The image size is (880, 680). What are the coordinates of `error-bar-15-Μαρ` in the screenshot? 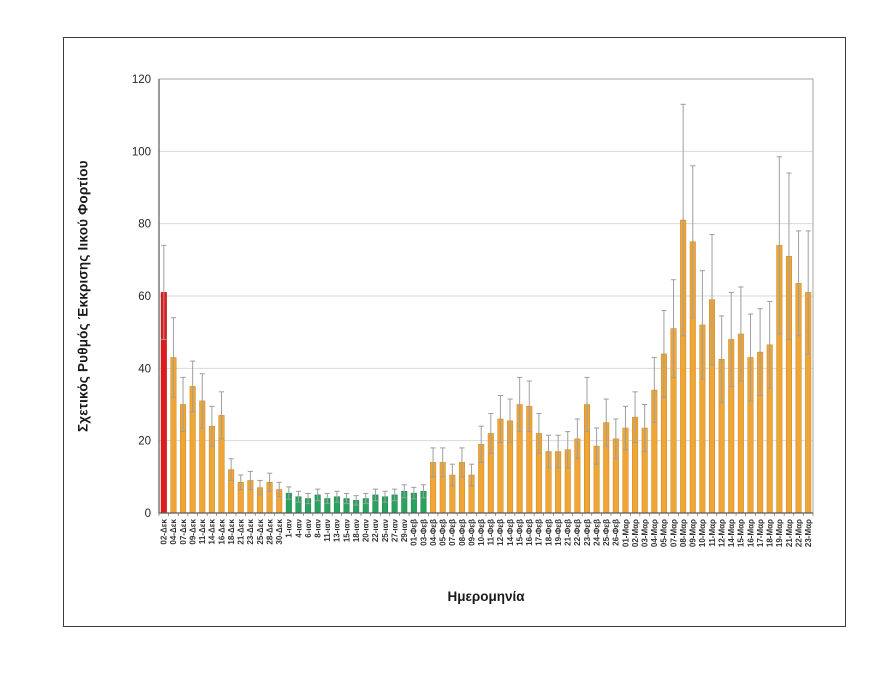 It's located at (741, 334).